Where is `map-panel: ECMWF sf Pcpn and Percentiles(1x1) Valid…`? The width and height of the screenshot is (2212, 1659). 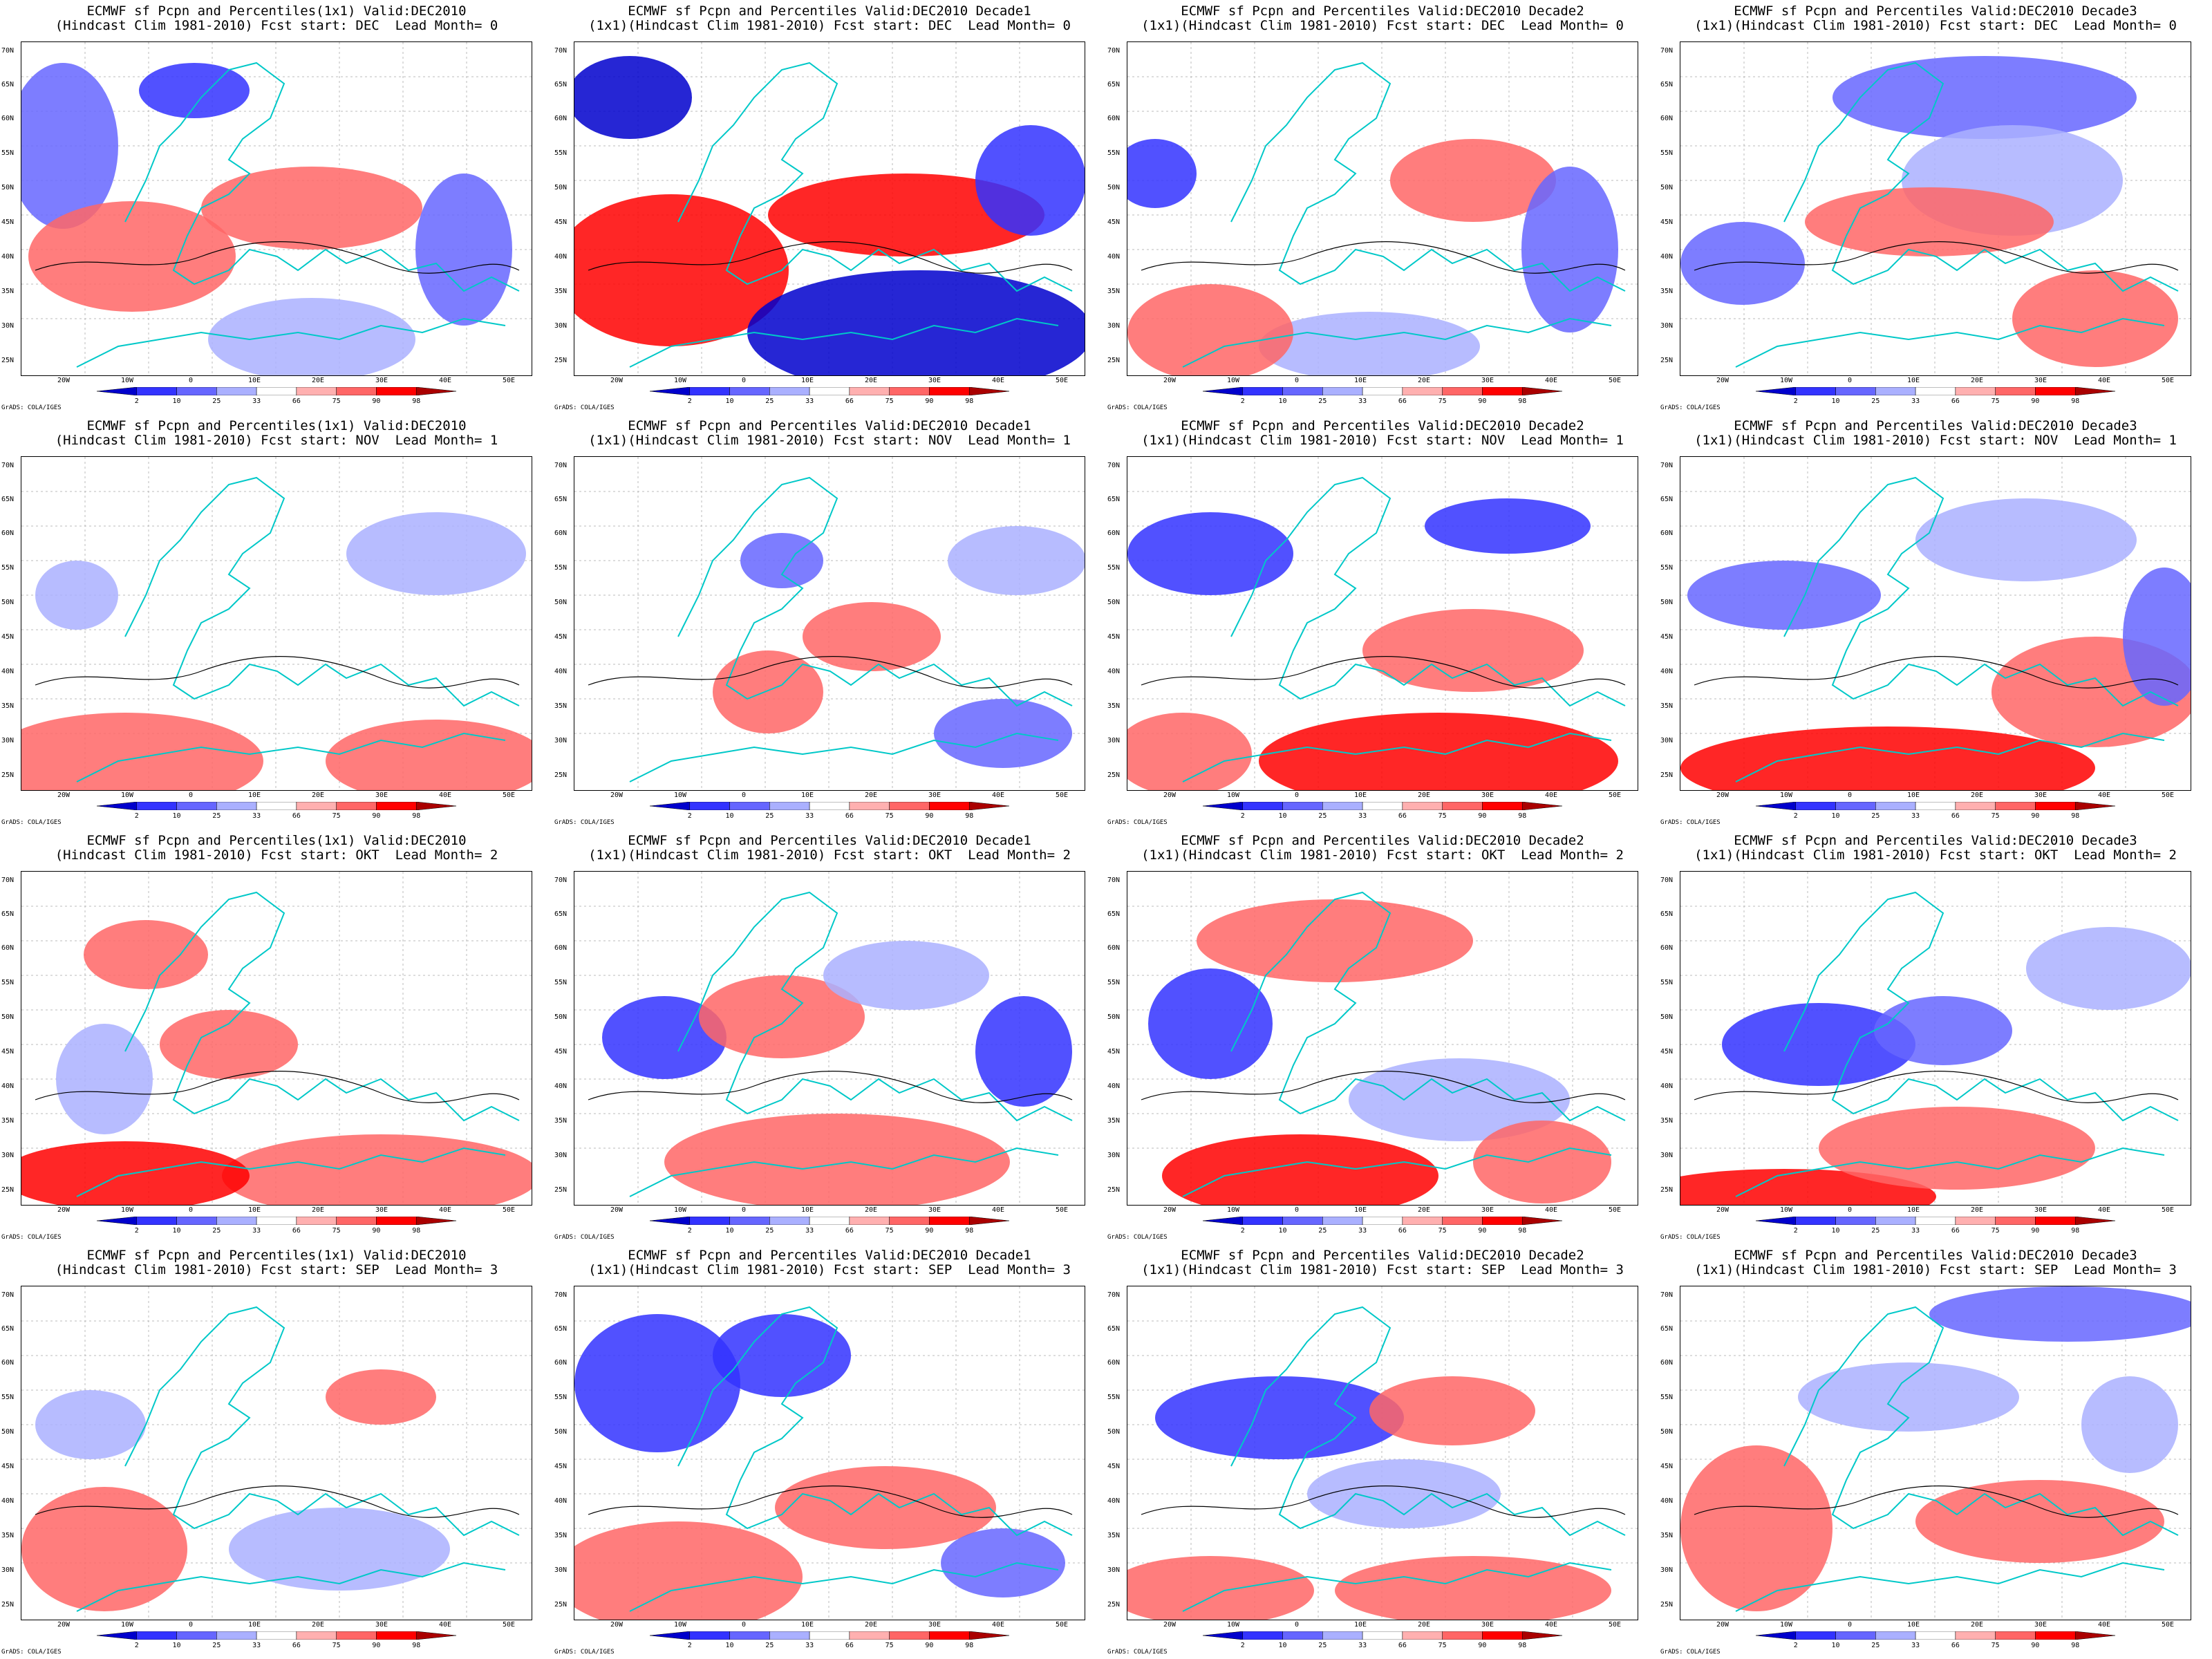
map-panel: ECMWF sf Pcpn and Percentiles(1x1) Valid… is located at coordinates (276, 622).